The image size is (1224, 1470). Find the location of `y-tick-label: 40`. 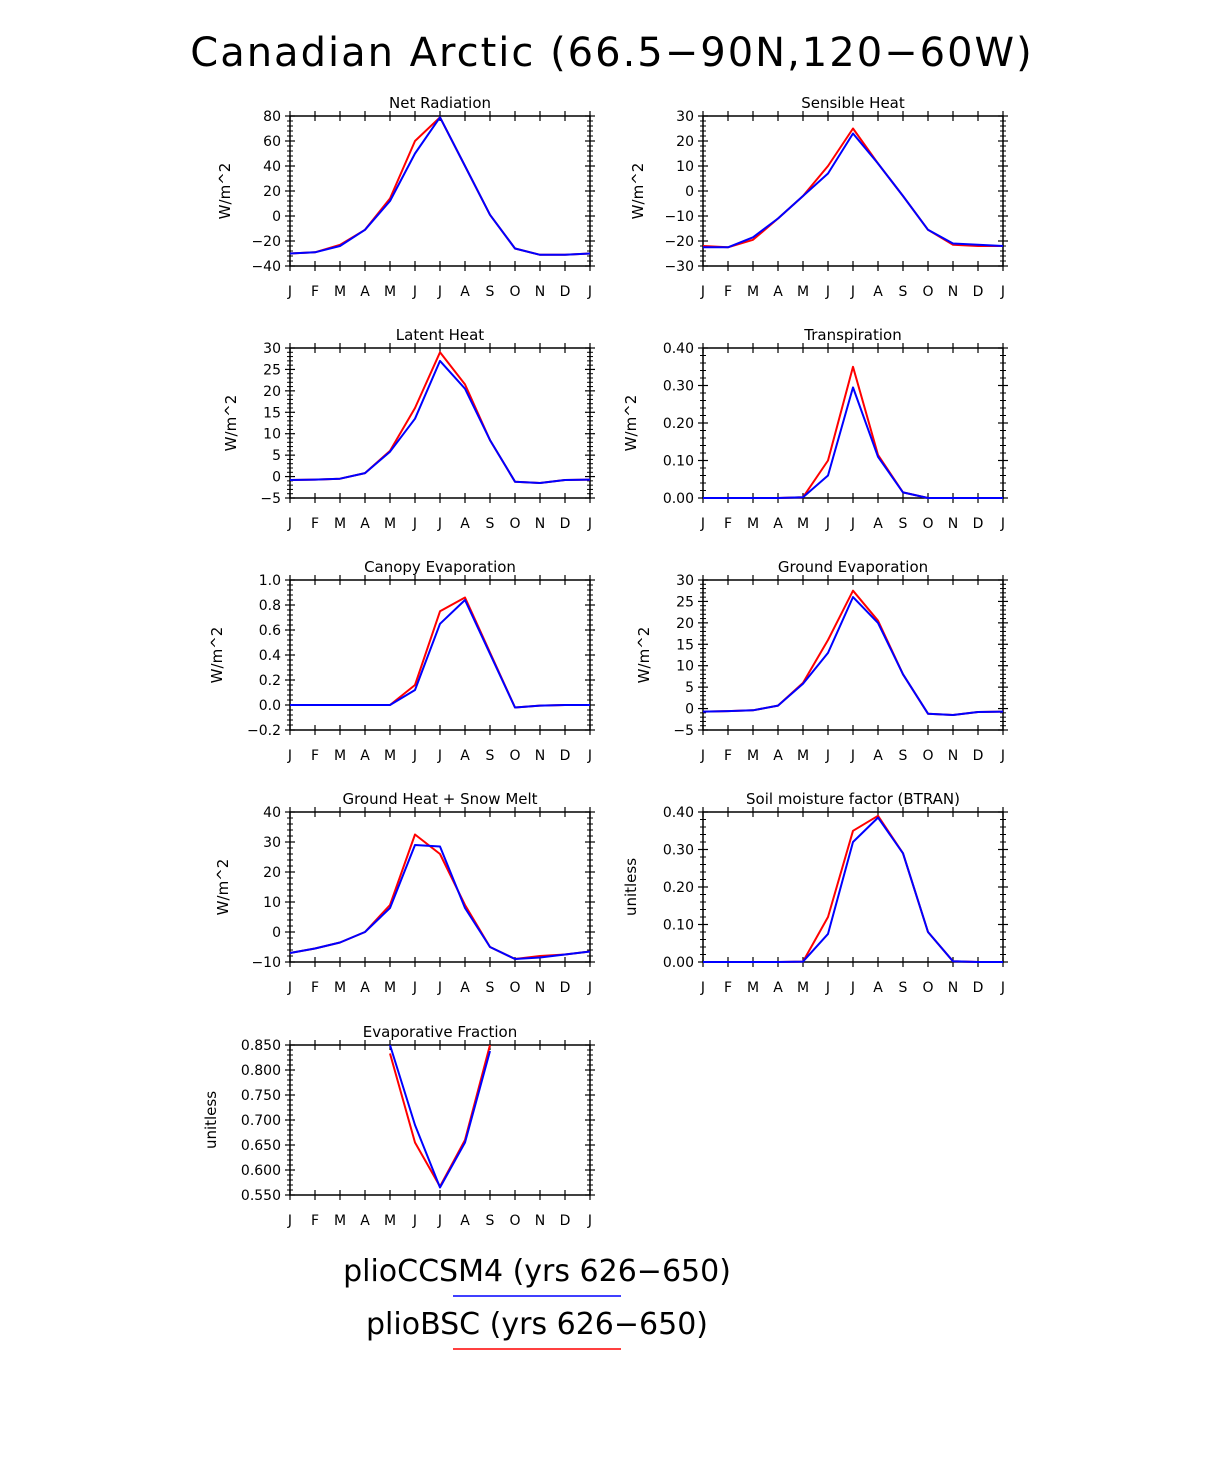

y-tick-label: 40 is located at coordinates (272, 167).